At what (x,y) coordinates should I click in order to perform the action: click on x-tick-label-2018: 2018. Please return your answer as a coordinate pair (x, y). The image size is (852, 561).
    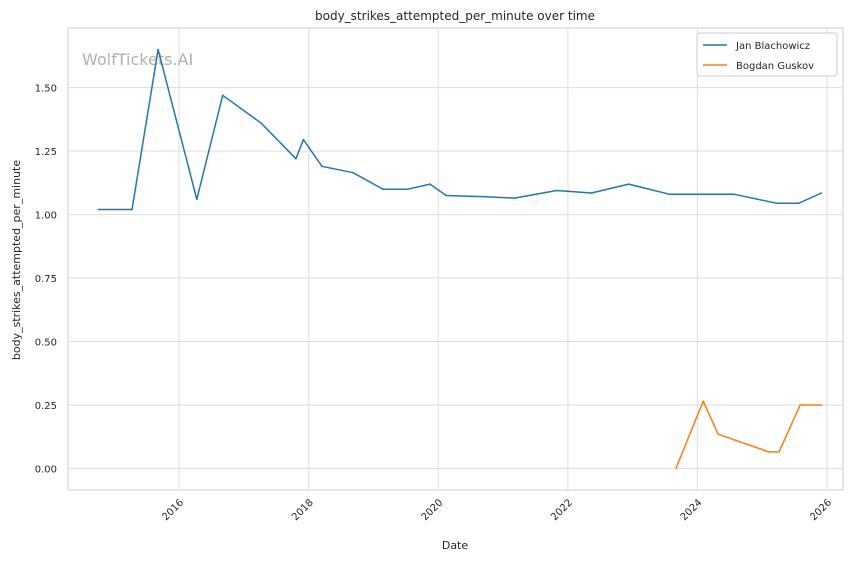
    Looking at the image, I should click on (303, 510).